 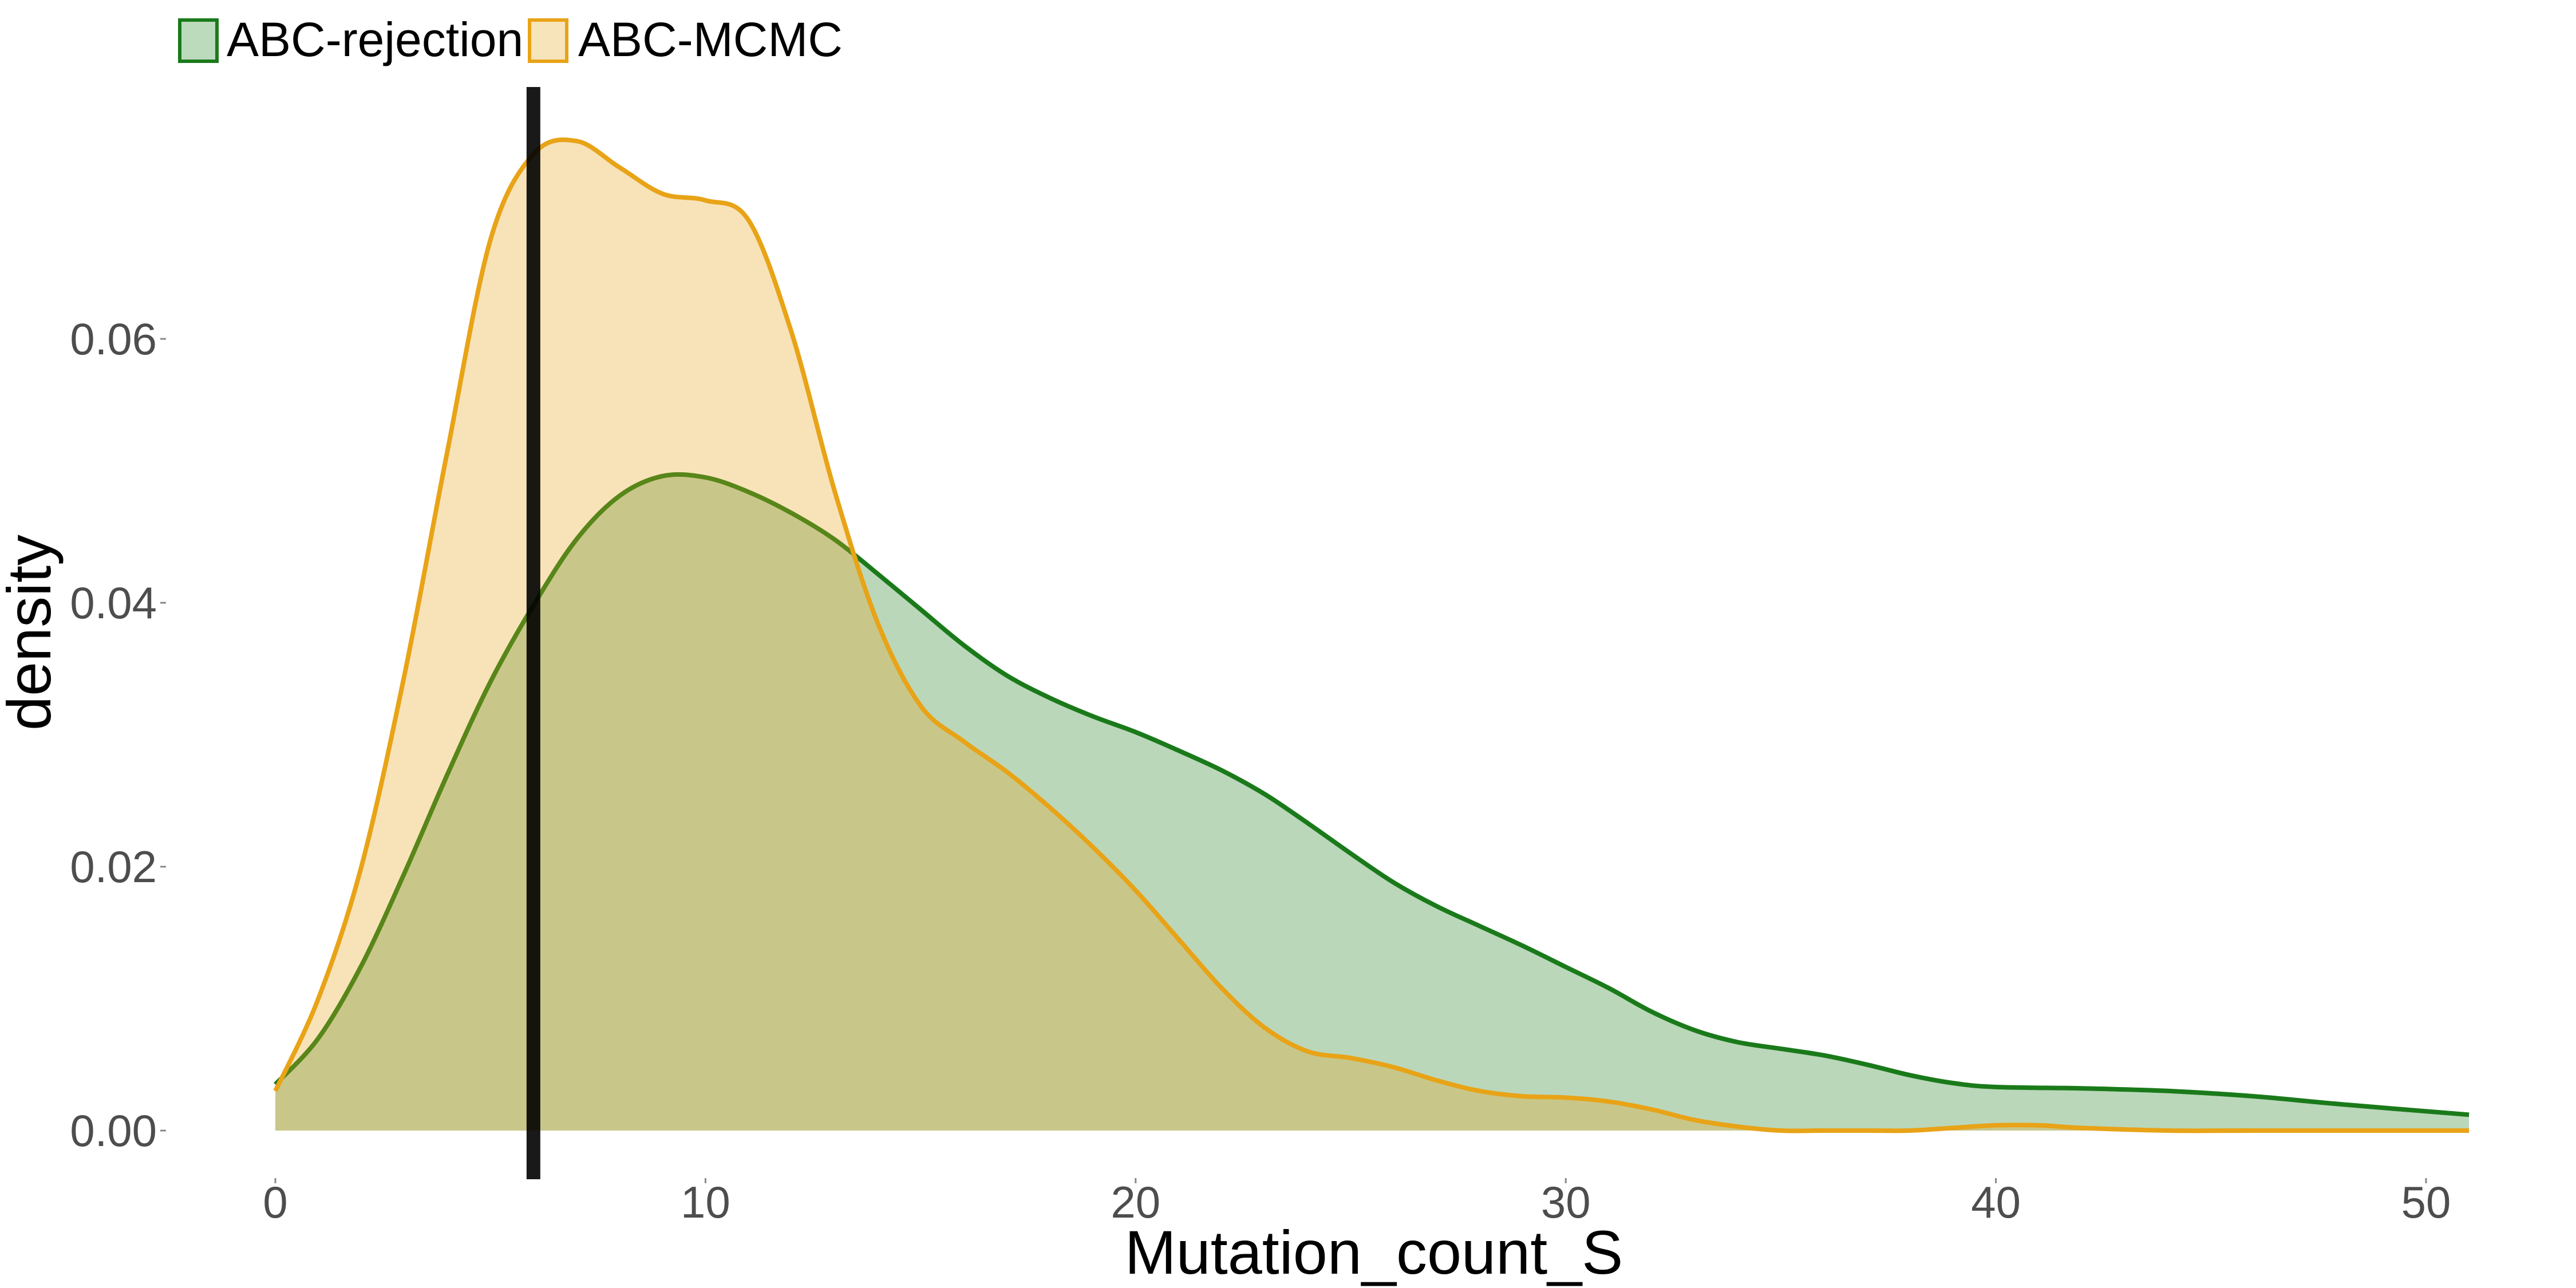 I want to click on legend-swatch-abc-mcmc, so click(x=548, y=40).